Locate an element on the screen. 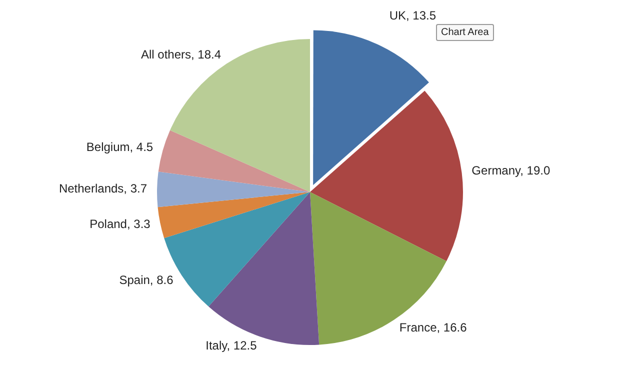  slice-label: Italy, 12.5 is located at coordinates (232, 345).